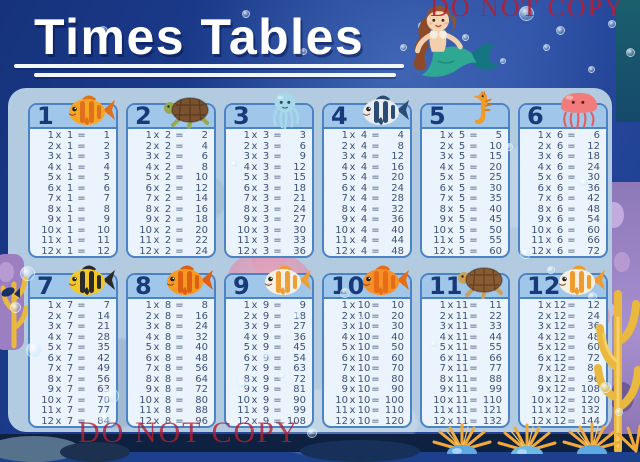 The image size is (640, 462). I want to click on equation-row: 5 x 9 = 45, so click(274, 347).